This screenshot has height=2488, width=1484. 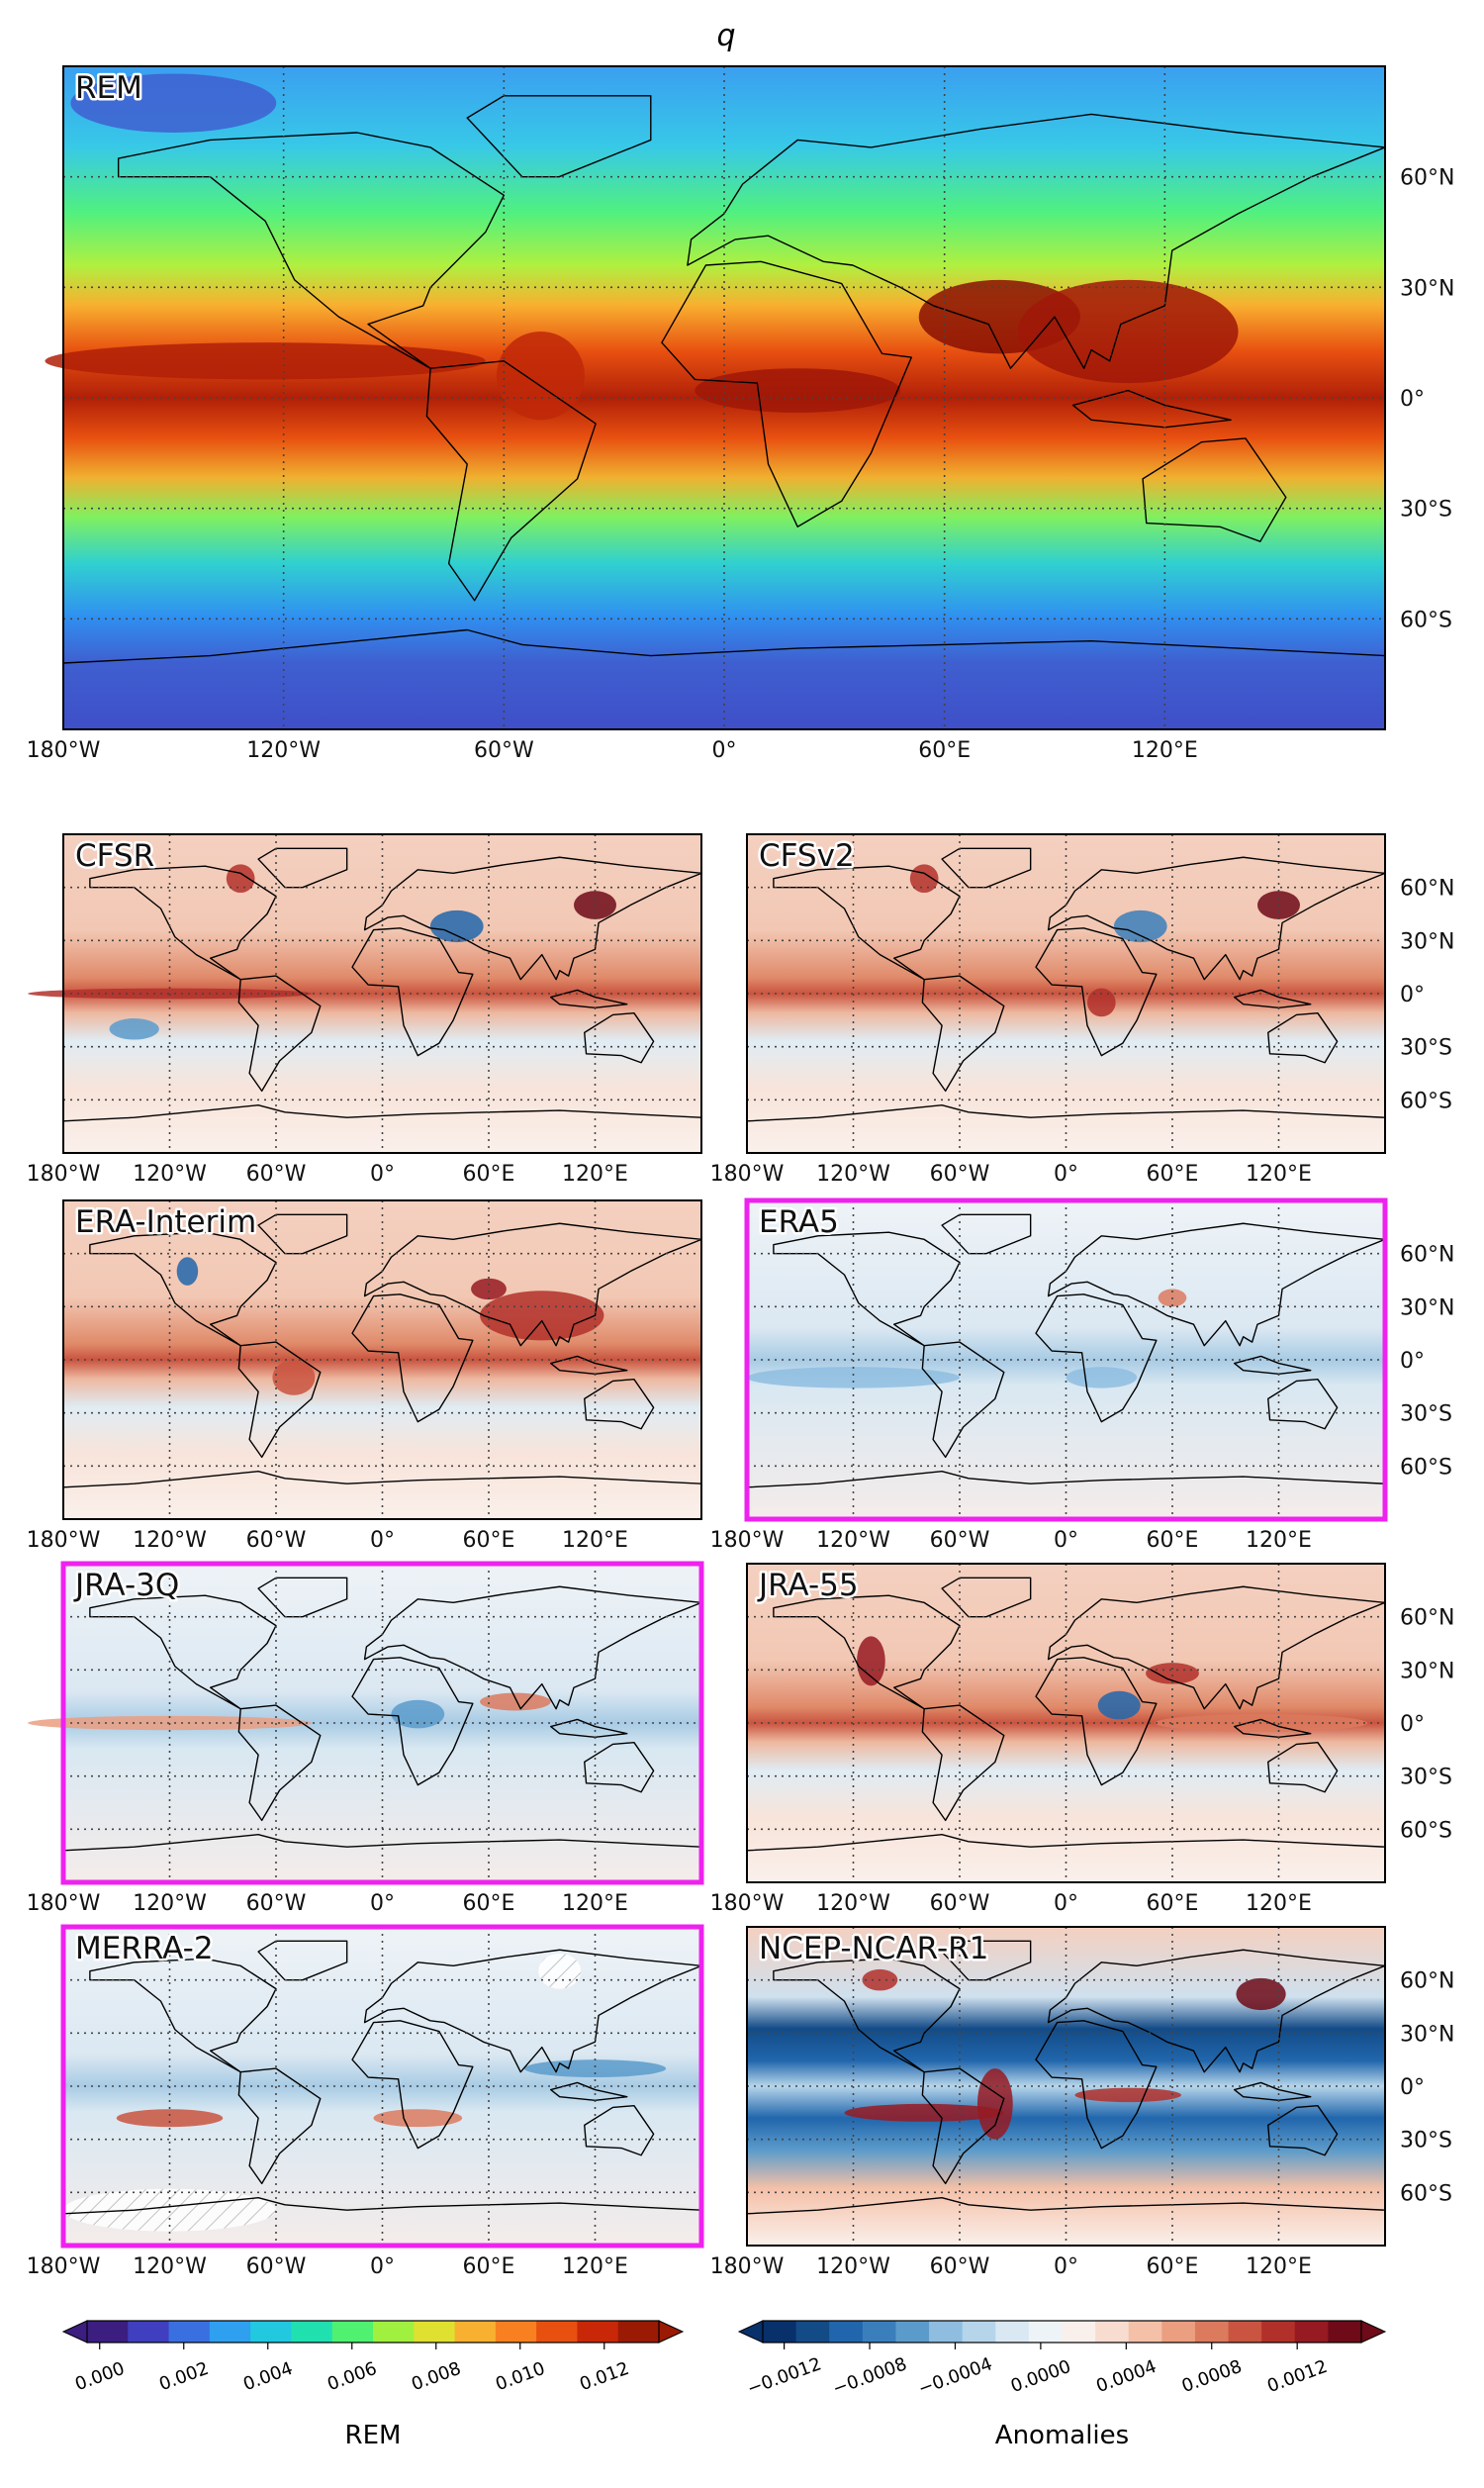 I want to click on colorbar-tick-label: −0.0012, so click(x=785, y=2376).